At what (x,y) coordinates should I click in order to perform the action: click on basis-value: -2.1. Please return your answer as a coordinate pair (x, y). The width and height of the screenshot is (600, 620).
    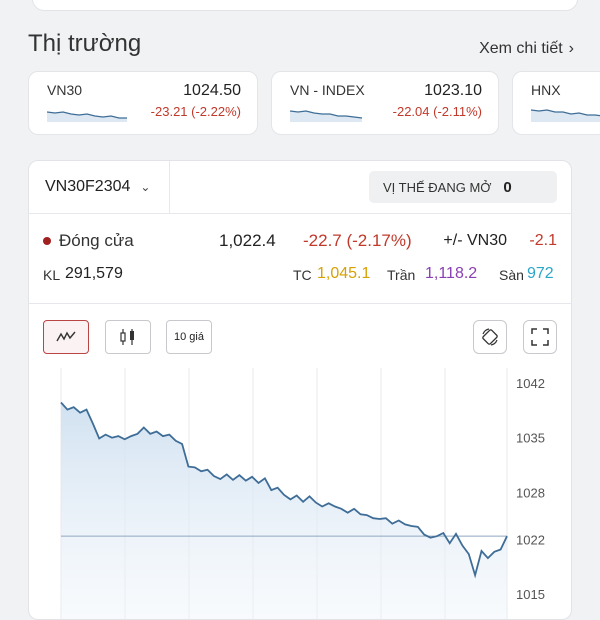
    Looking at the image, I should click on (543, 241).